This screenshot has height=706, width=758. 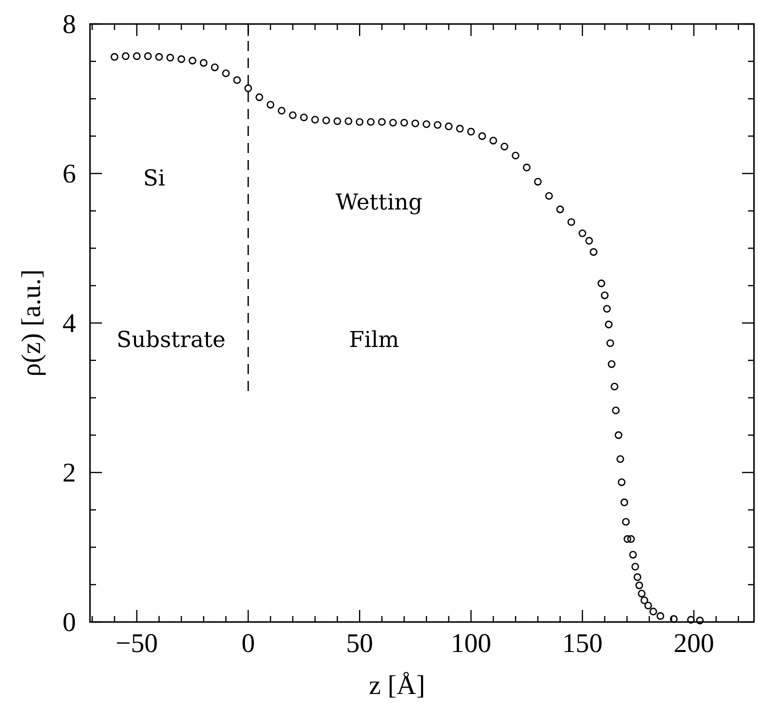 I want to click on y-tick-label: 0, so click(x=69, y=622).